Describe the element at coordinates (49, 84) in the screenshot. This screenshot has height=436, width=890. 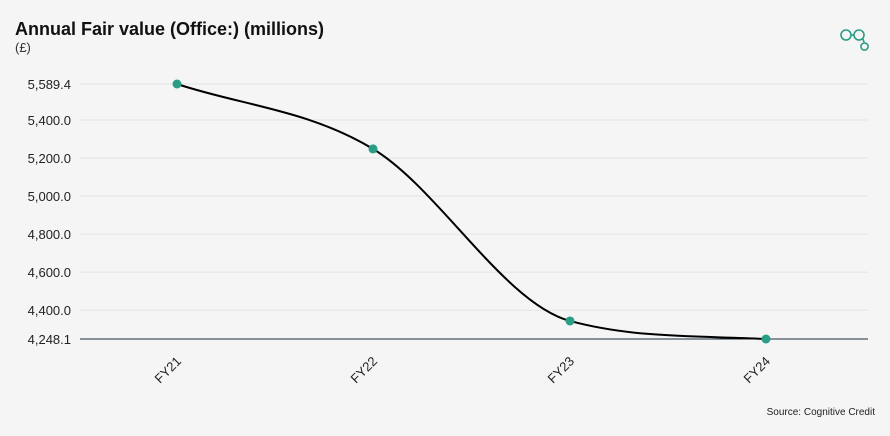
I see `y-tick-label: 5,589.4` at that location.